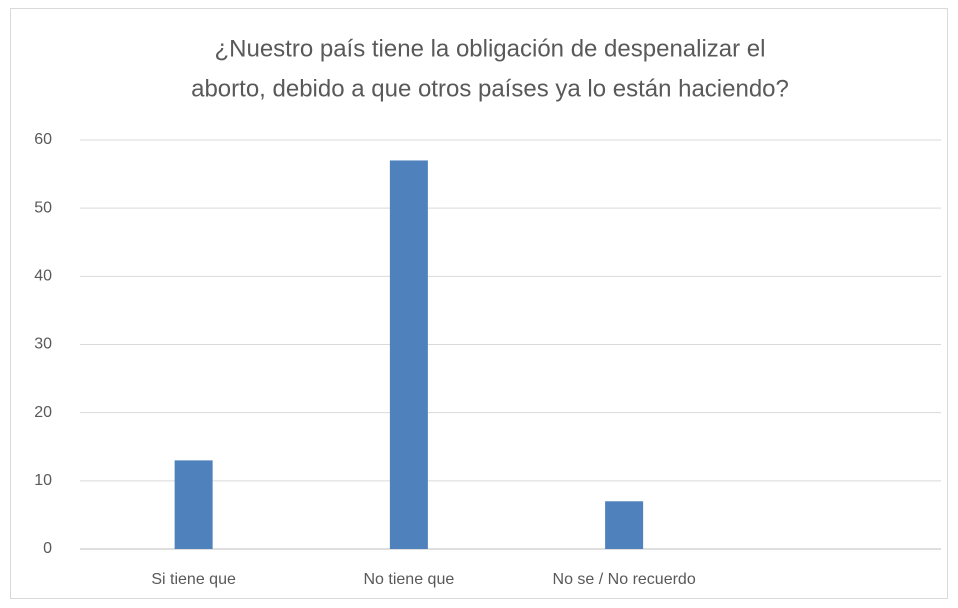 This screenshot has width=958, height=608. Describe the element at coordinates (624, 579) in the screenshot. I see `x-tick-label: No se / No recuerdo` at that location.